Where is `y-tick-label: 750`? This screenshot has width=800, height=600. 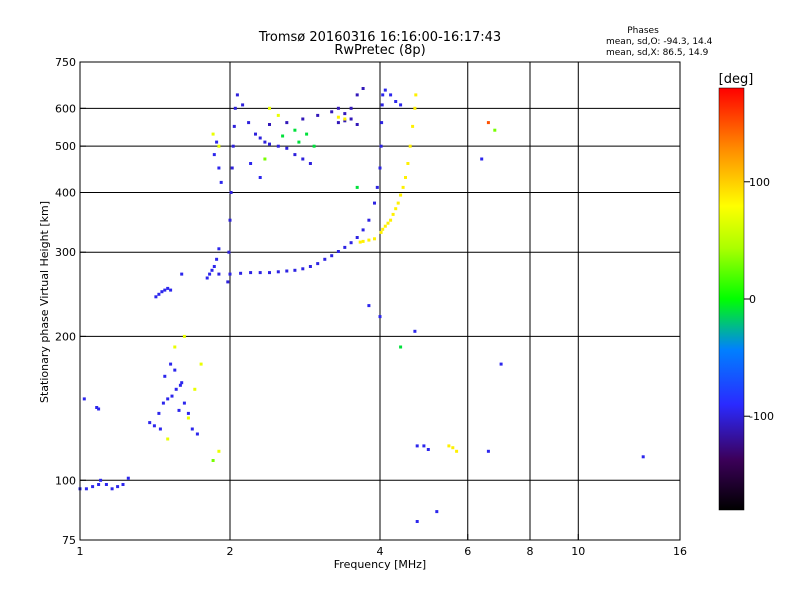
y-tick-label: 750 is located at coordinates (65, 62).